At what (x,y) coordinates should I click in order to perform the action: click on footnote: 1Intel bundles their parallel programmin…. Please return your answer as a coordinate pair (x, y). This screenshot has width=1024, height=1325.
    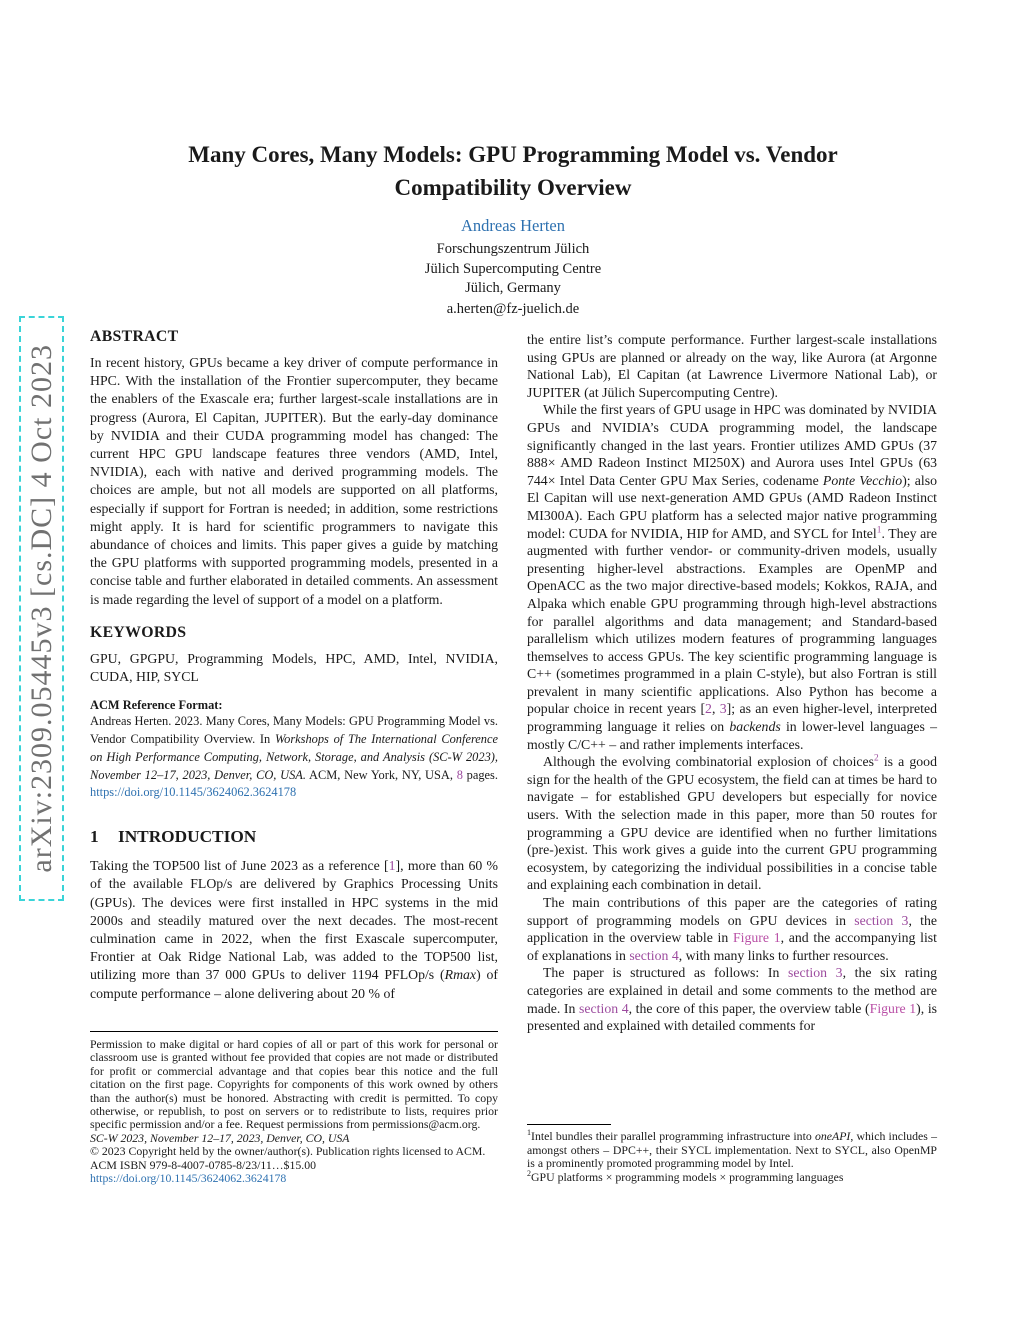
    Looking at the image, I should click on (732, 1149).